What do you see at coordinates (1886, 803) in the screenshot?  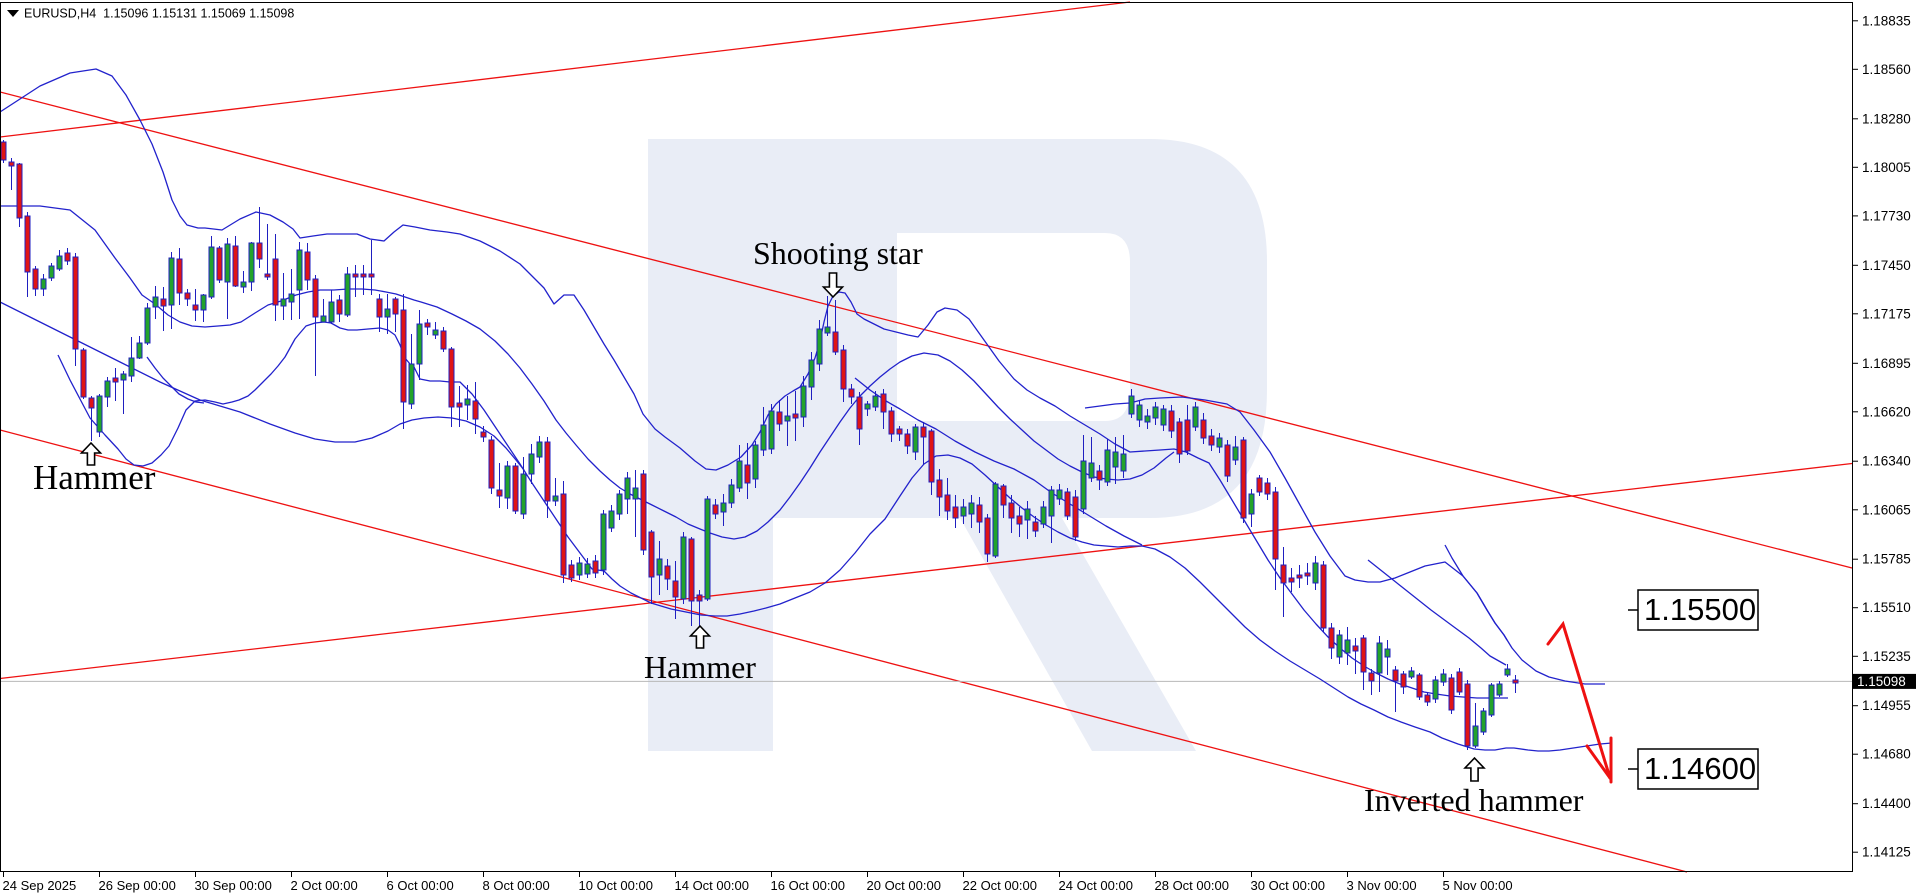 I see `svg-text: 1.14400` at bounding box center [1886, 803].